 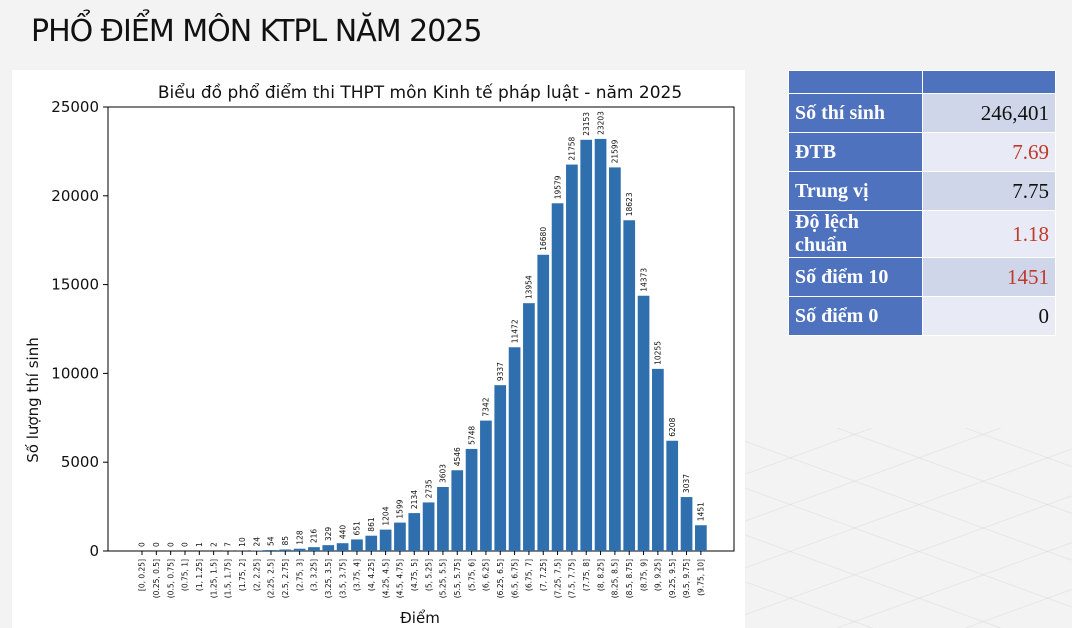 What do you see at coordinates (75, 285) in the screenshot?
I see `y-tick-label: 15000` at bounding box center [75, 285].